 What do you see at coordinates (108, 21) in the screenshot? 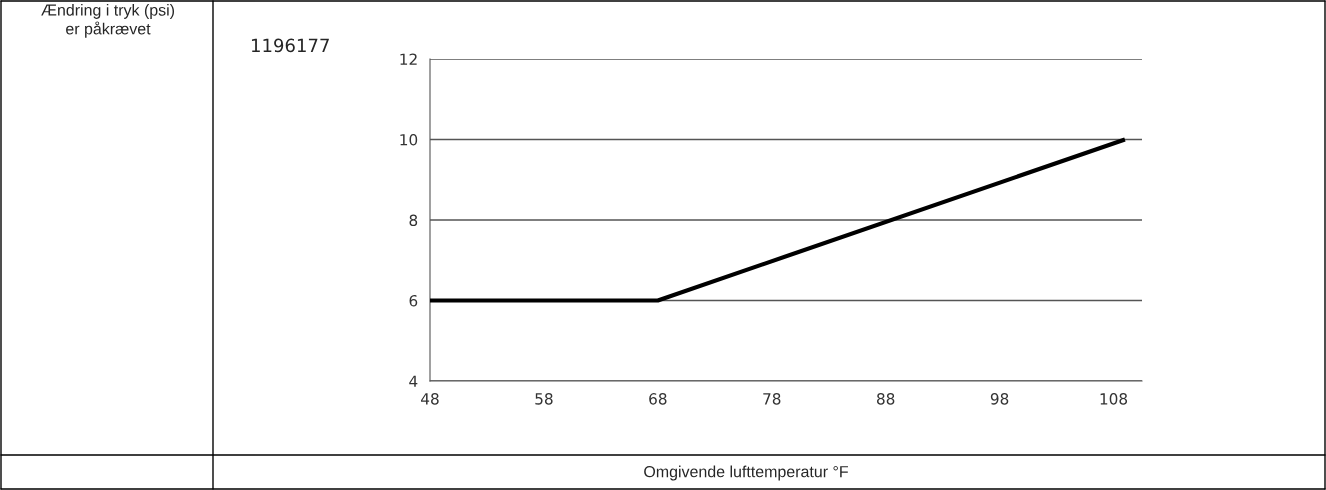
I see `text: Ændring i tryk (psi) er påkrævet` at bounding box center [108, 21].